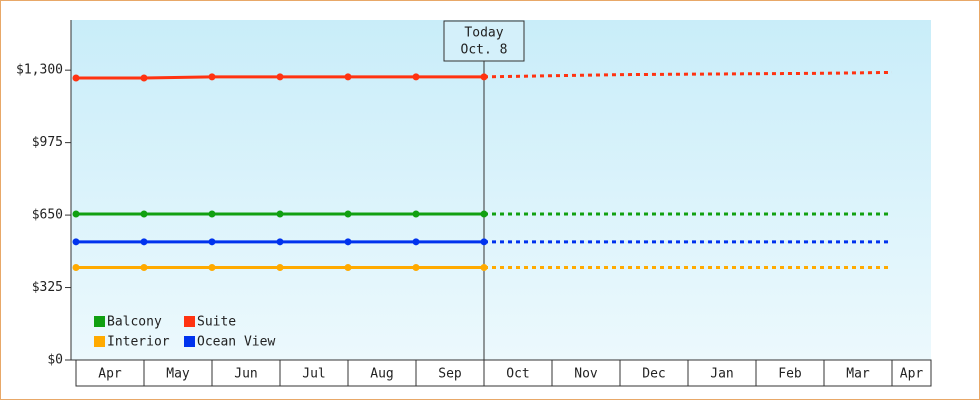  I want to click on today-box, so click(484, 41).